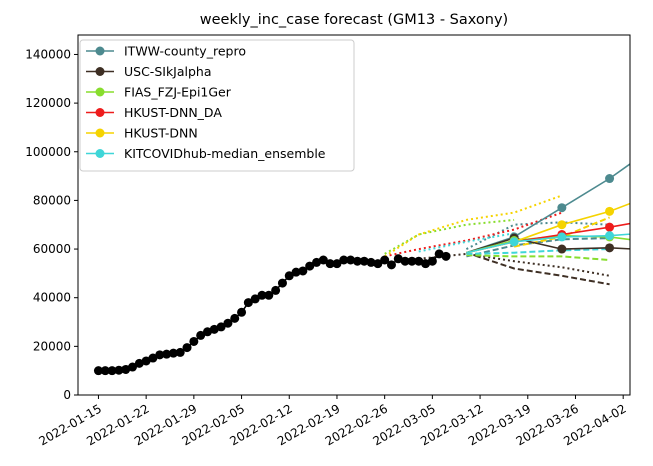  What do you see at coordinates (52, 249) in the screenshot?
I see `y-tick-label: 60000` at bounding box center [52, 249].